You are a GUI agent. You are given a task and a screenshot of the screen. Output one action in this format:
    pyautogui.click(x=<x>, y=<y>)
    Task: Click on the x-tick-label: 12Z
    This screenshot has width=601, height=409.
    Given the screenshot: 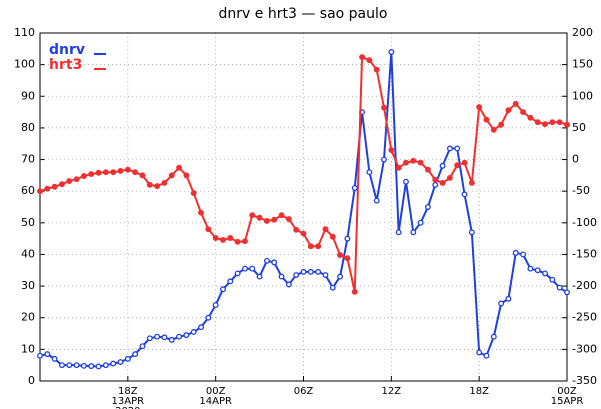 What is the action you would take?
    pyautogui.click(x=392, y=391)
    